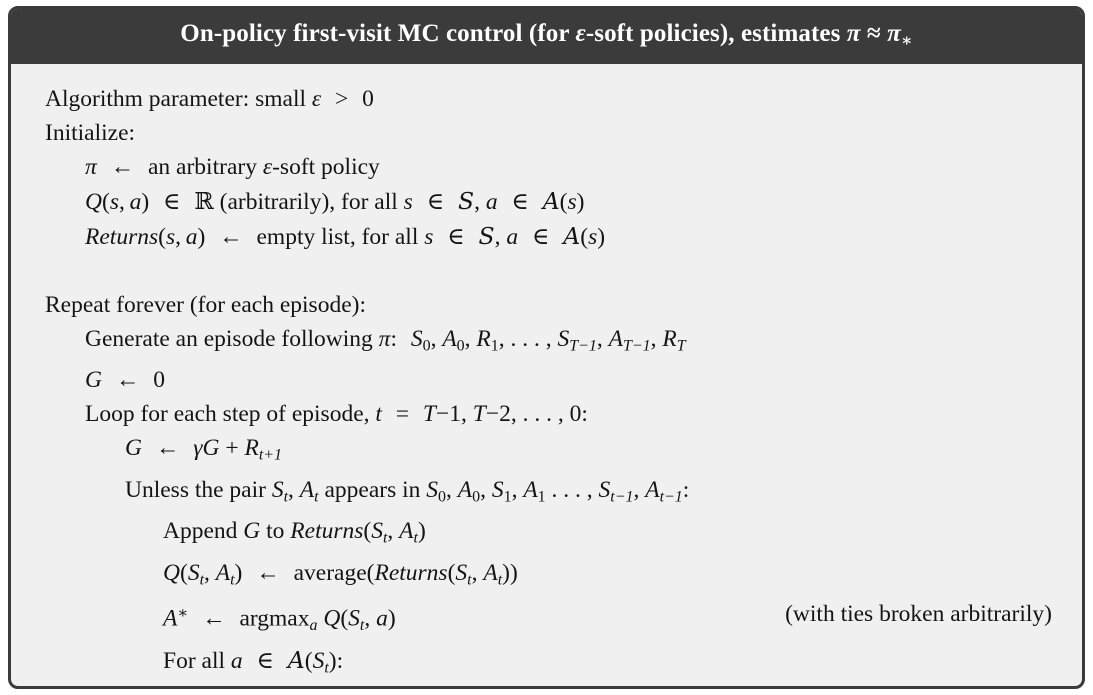 This screenshot has height=695, width=1093. Describe the element at coordinates (253, 661) in the screenshot. I see `line-for-all-a: For all a ∈ A(St):` at that location.